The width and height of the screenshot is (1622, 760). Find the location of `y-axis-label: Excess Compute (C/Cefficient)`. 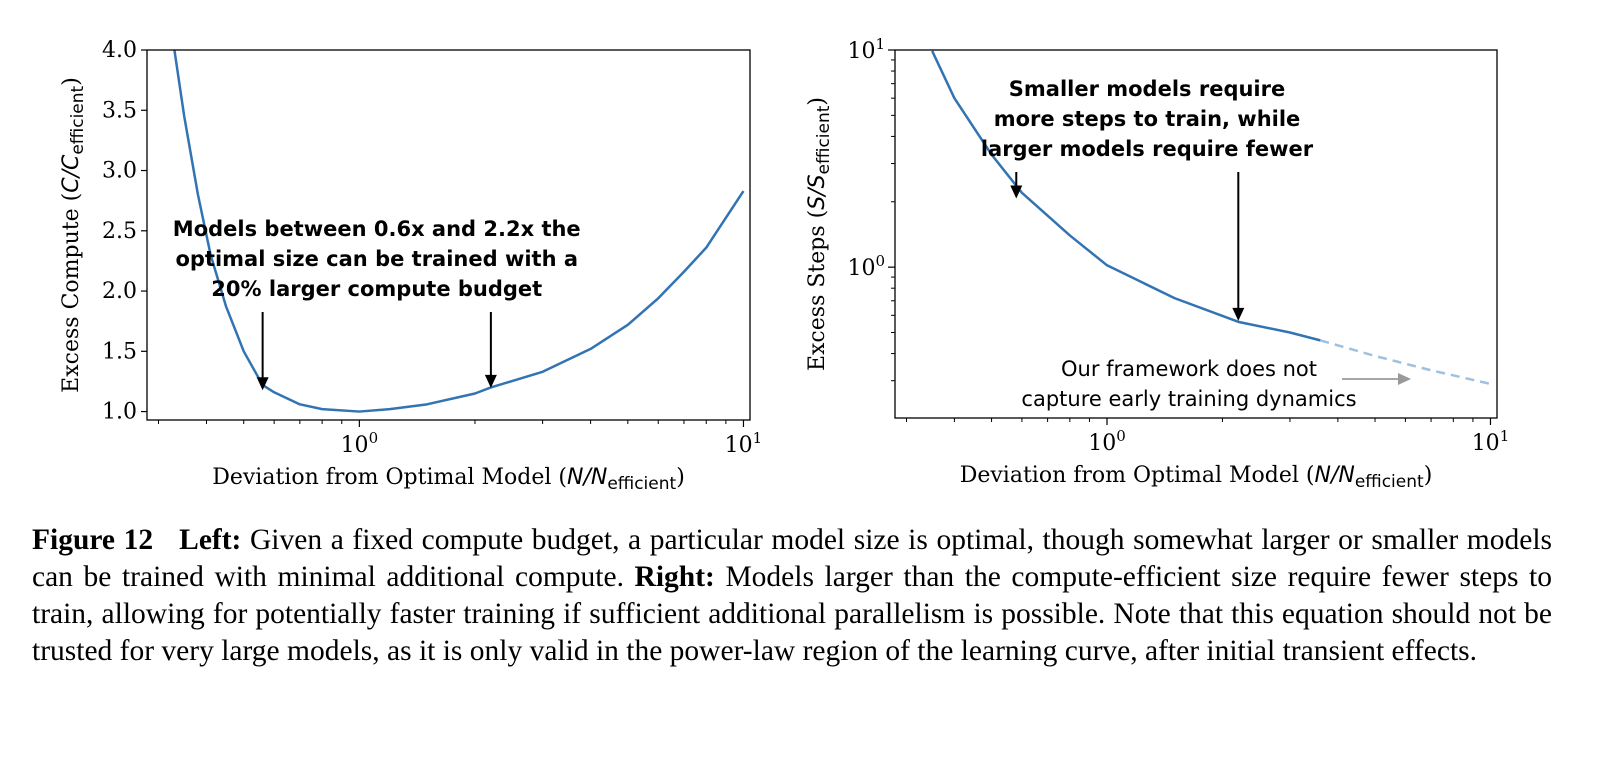

y-axis-label: Excess Compute (C/Cefficient) is located at coordinates (73, 235).